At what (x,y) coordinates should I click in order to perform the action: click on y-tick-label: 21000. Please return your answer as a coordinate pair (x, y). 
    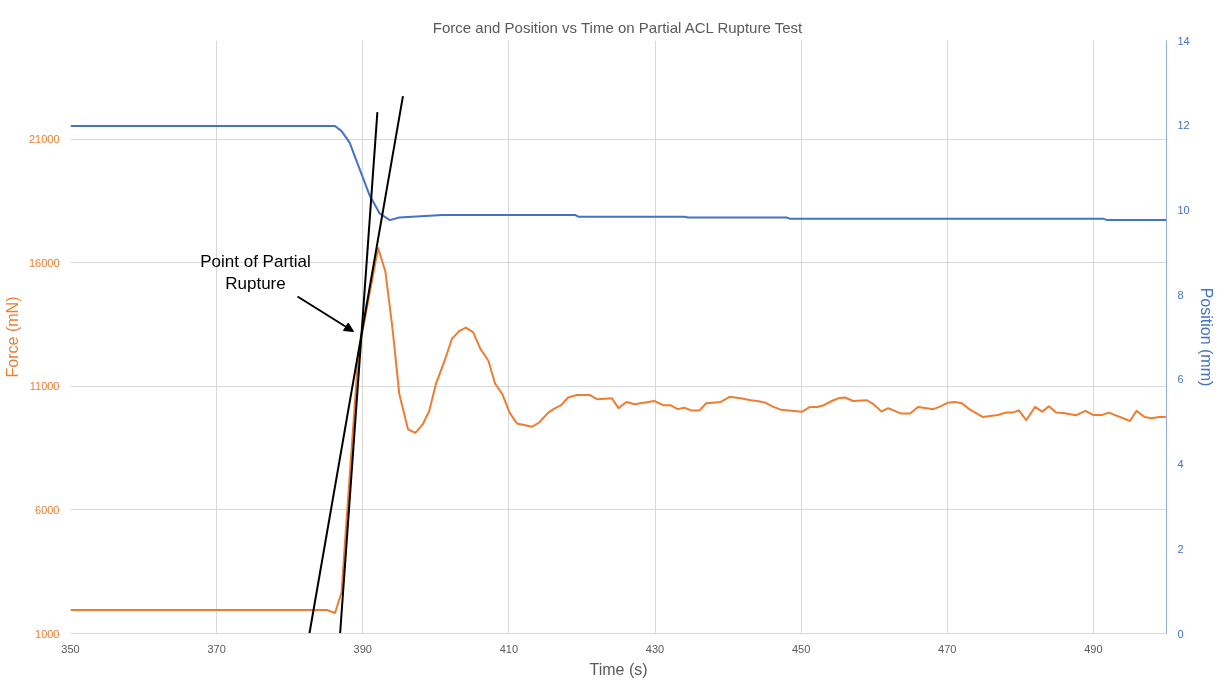
    Looking at the image, I should click on (44, 139).